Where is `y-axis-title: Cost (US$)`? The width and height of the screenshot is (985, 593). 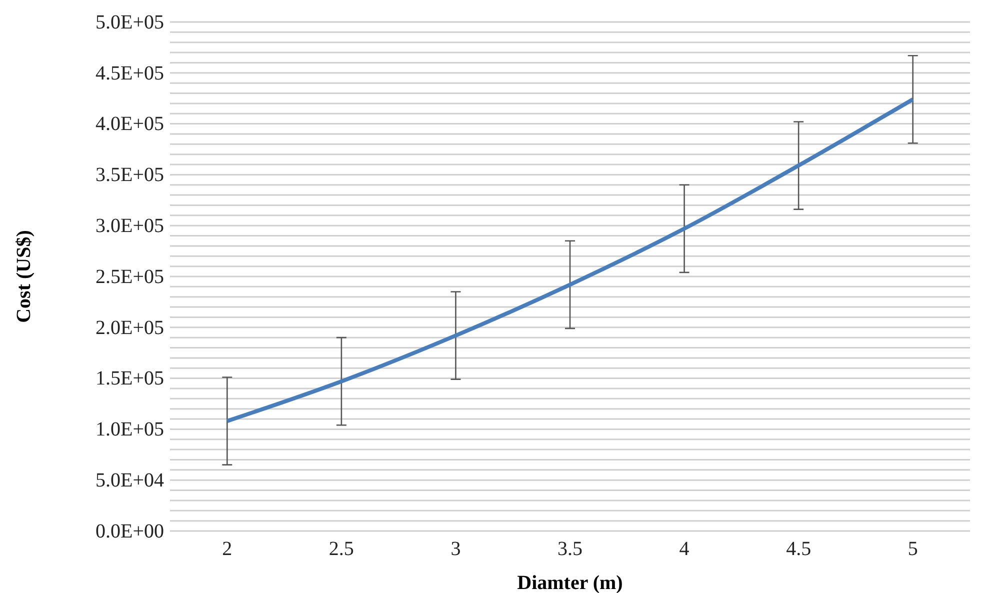
y-axis-title: Cost (US$) is located at coordinates (24, 276).